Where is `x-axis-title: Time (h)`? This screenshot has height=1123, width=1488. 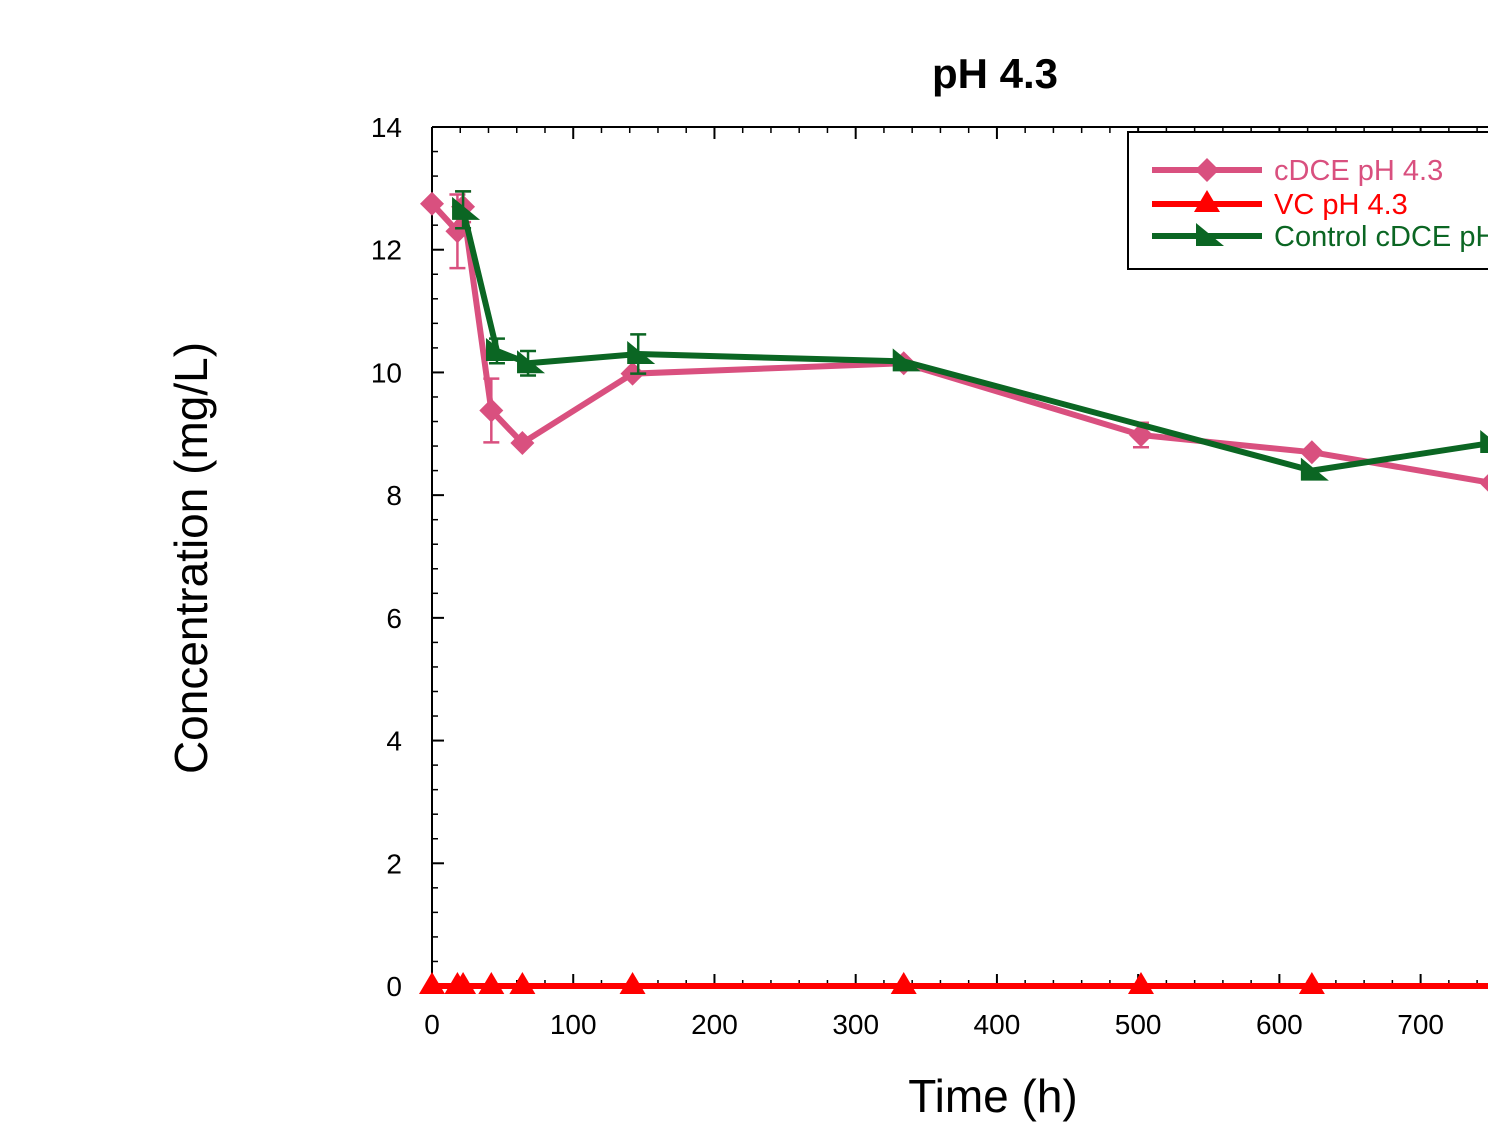
x-axis-title: Time (h) is located at coordinates (993, 1096).